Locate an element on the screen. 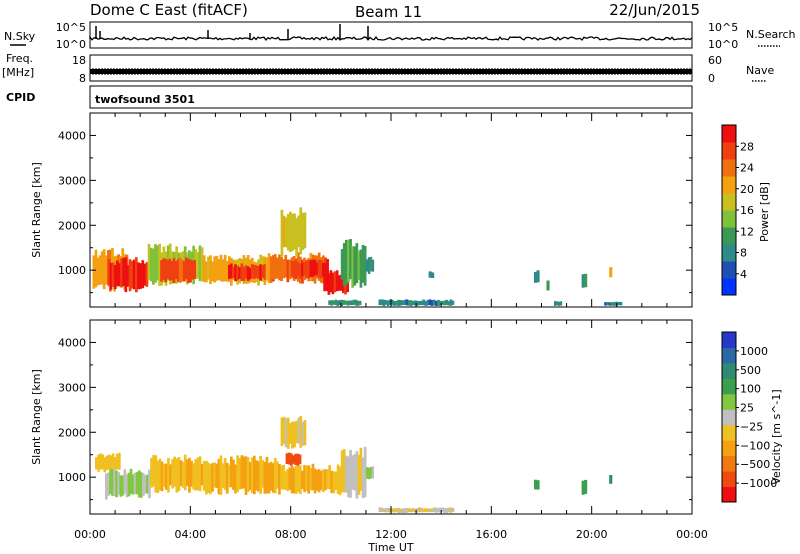 The width and height of the screenshot is (800, 554). power-colorbar-tick-label: 28 is located at coordinates (747, 146).